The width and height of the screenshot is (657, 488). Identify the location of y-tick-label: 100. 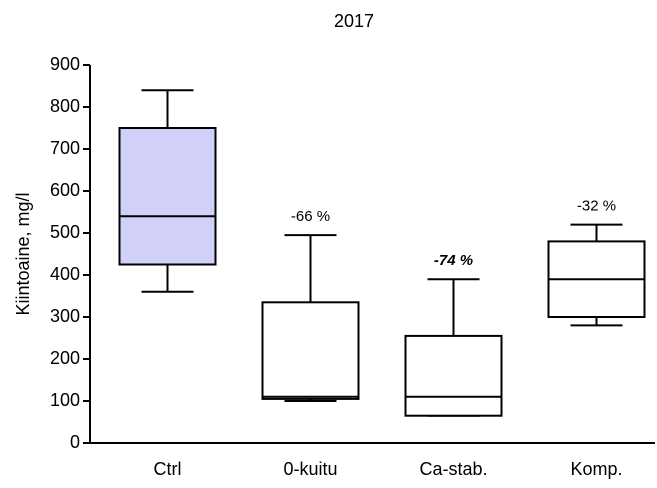
(65, 400).